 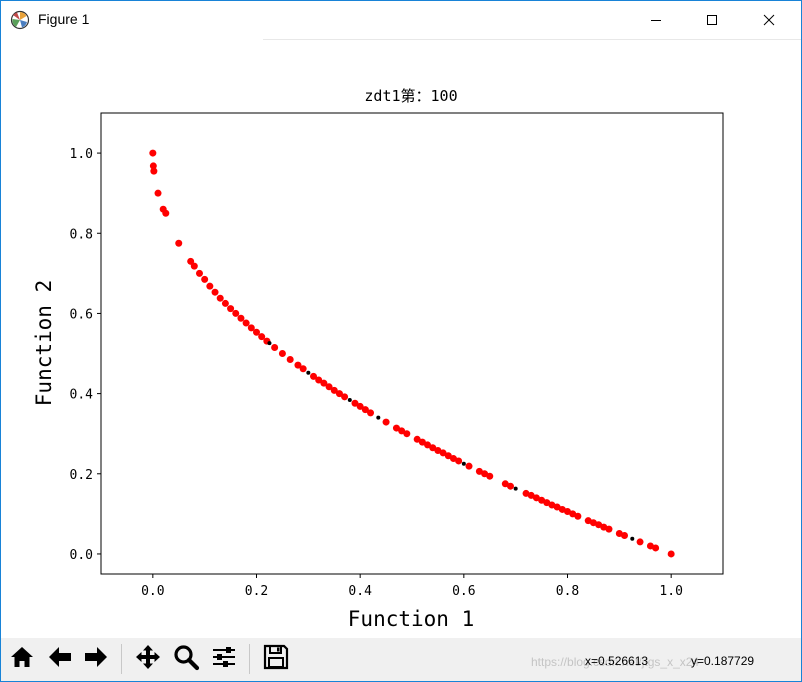 I want to click on chart-title: zdt1第：100, so click(x=410, y=96).